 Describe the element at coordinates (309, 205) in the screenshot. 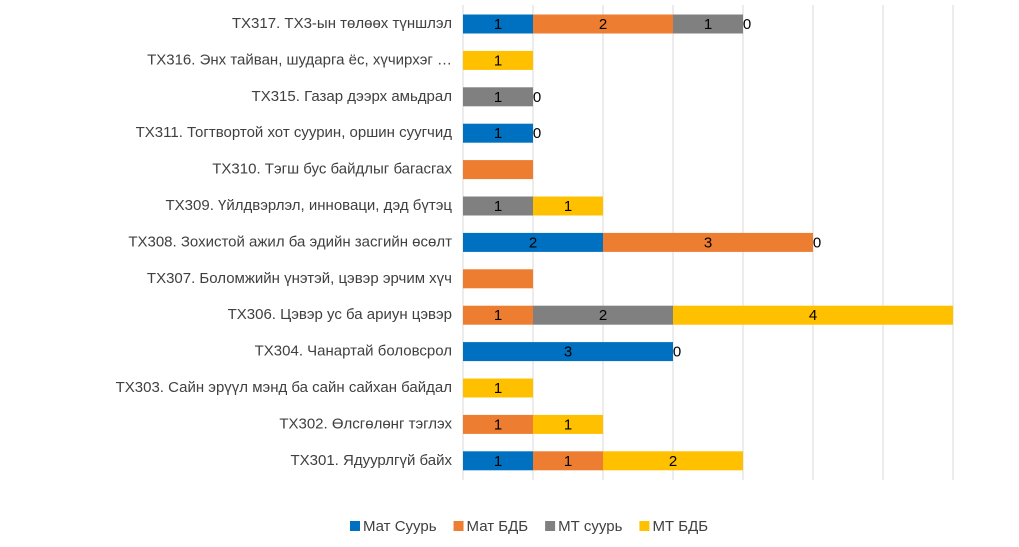

I see `category-label: ТХ309. Үйлдвэрлэл, инноваци, дэд бүтэц` at that location.